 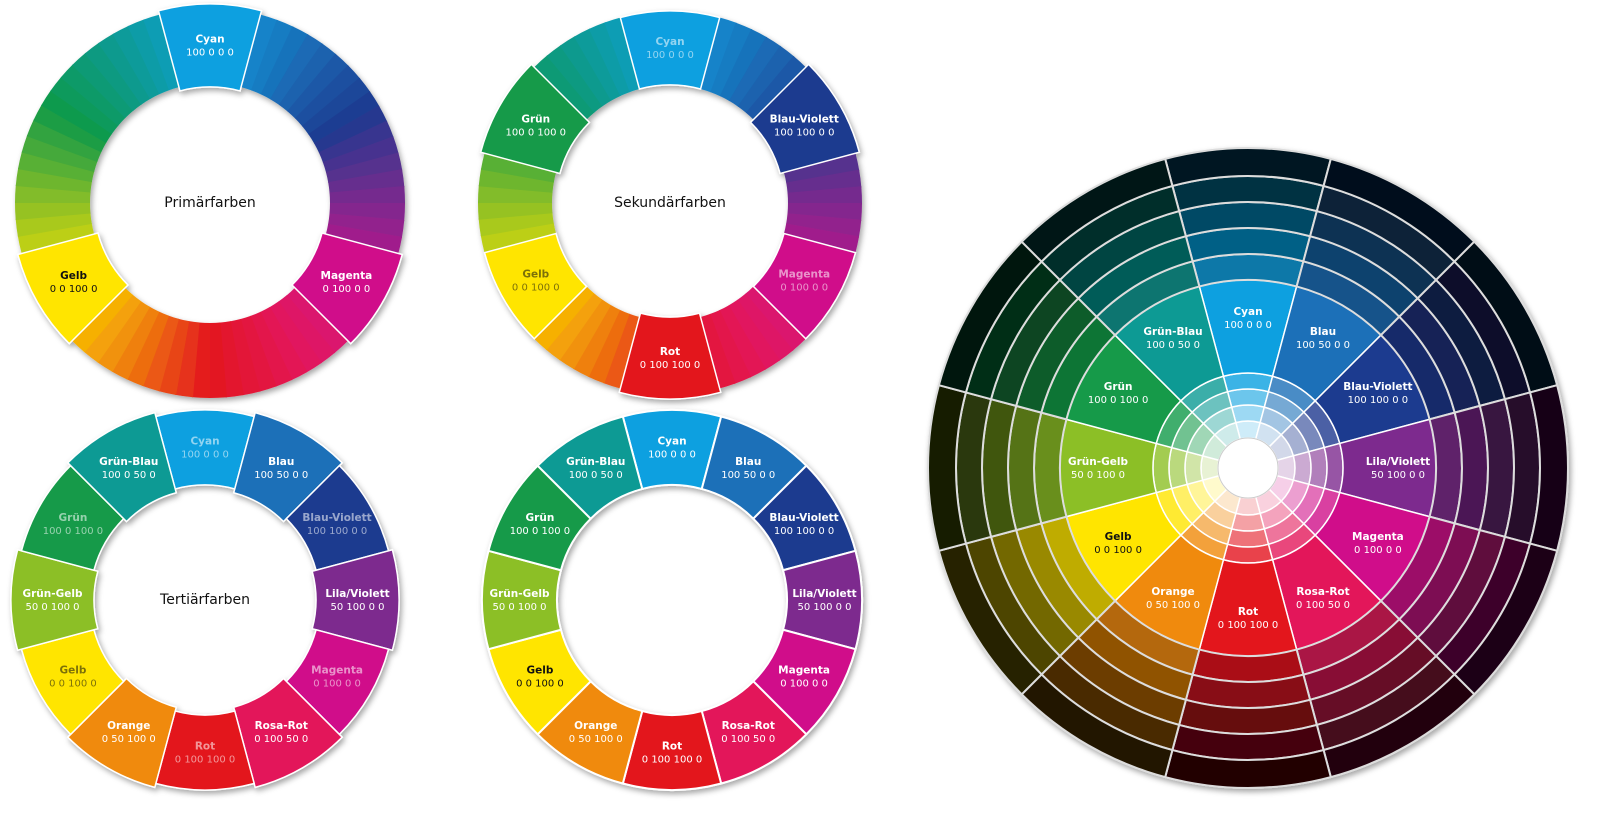 I want to click on segment-code: 100 0 100 0, so click(x=536, y=133).